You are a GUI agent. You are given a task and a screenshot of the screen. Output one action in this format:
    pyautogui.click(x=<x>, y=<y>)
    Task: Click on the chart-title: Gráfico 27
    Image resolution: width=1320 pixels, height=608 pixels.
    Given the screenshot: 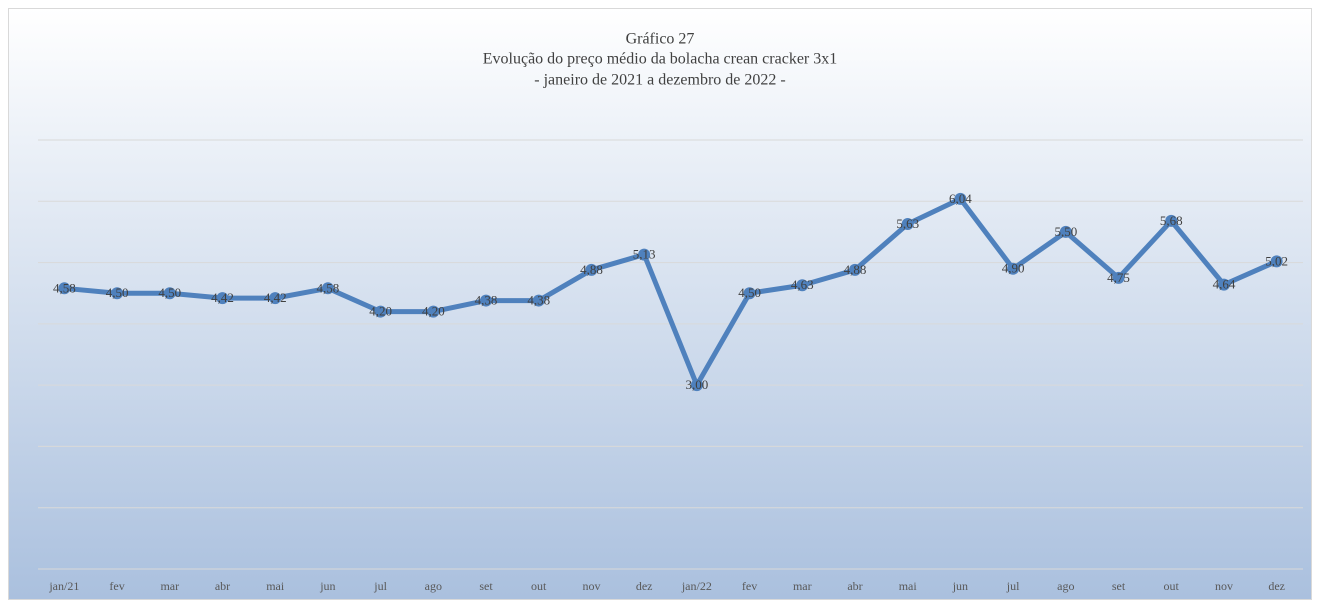 What is the action you would take?
    pyautogui.click(x=660, y=39)
    